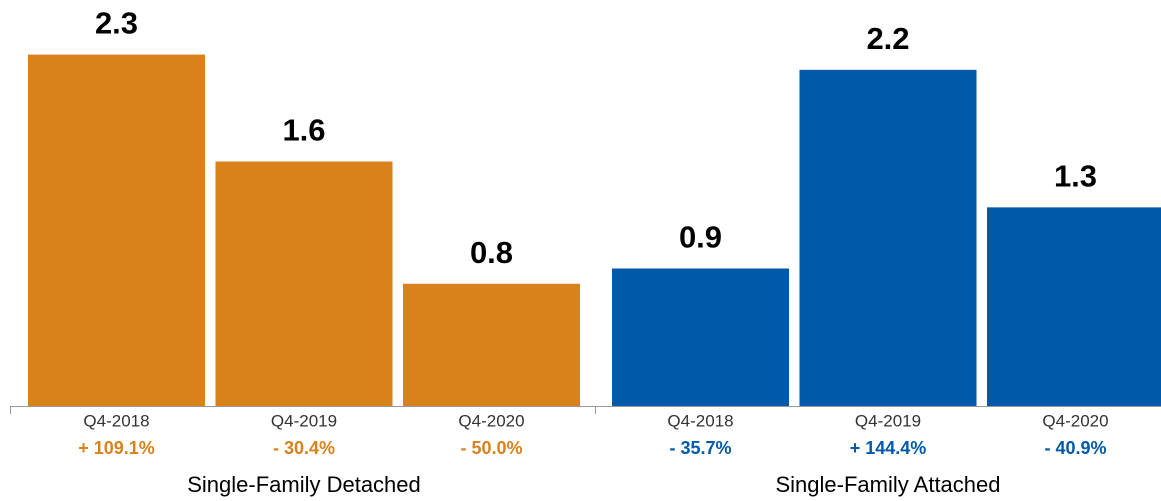  Describe the element at coordinates (491, 448) in the screenshot. I see `change-label: - 50.0%` at that location.